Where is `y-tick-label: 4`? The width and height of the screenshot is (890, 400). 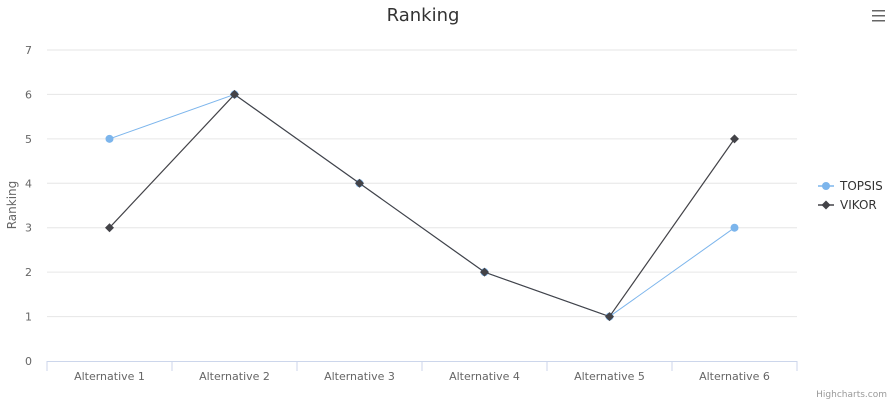
y-tick-label: 4 is located at coordinates (28, 183).